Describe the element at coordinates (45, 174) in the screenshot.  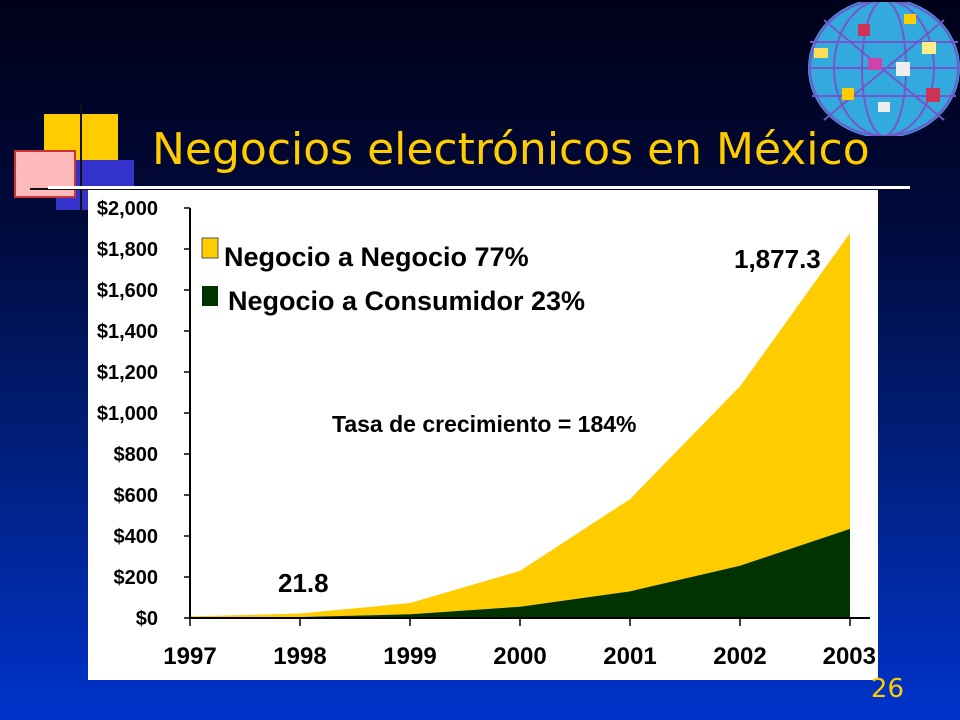
I see `deco-pink-square` at that location.